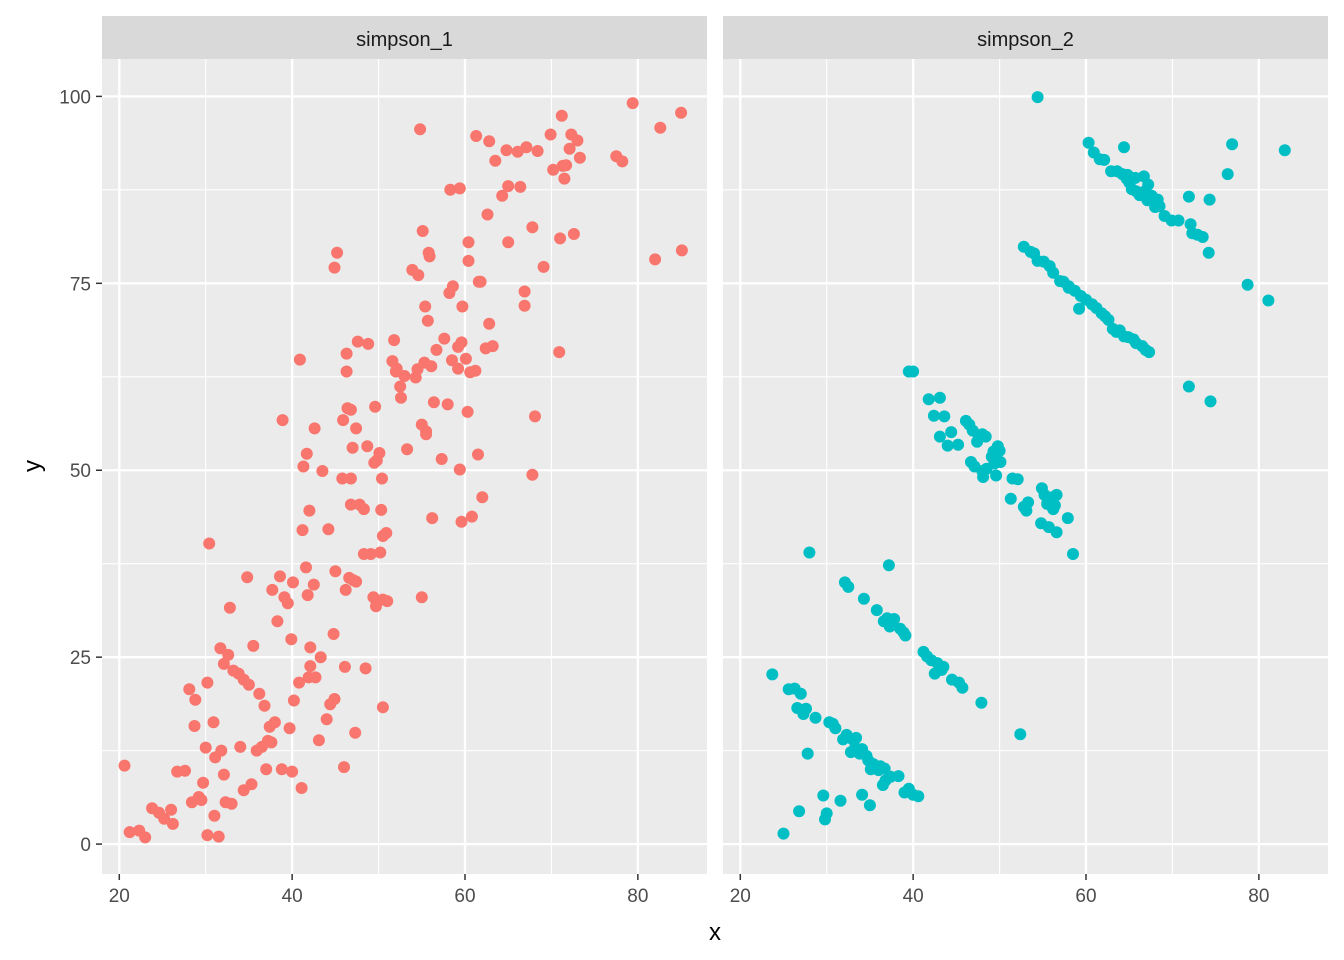 The image size is (1344, 960). What do you see at coordinates (637, 896) in the screenshot?
I see `x-tick-label: 80` at bounding box center [637, 896].